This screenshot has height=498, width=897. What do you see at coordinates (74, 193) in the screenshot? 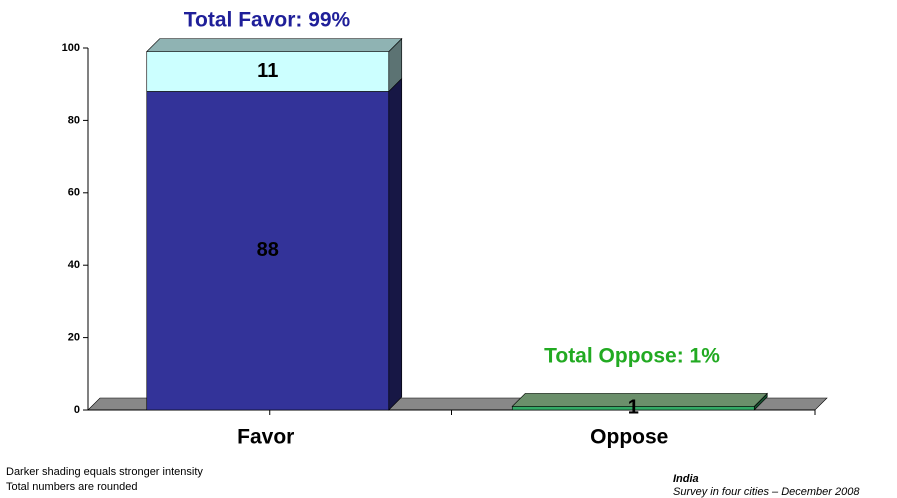
I see `y-tick-label: 60` at bounding box center [74, 193].